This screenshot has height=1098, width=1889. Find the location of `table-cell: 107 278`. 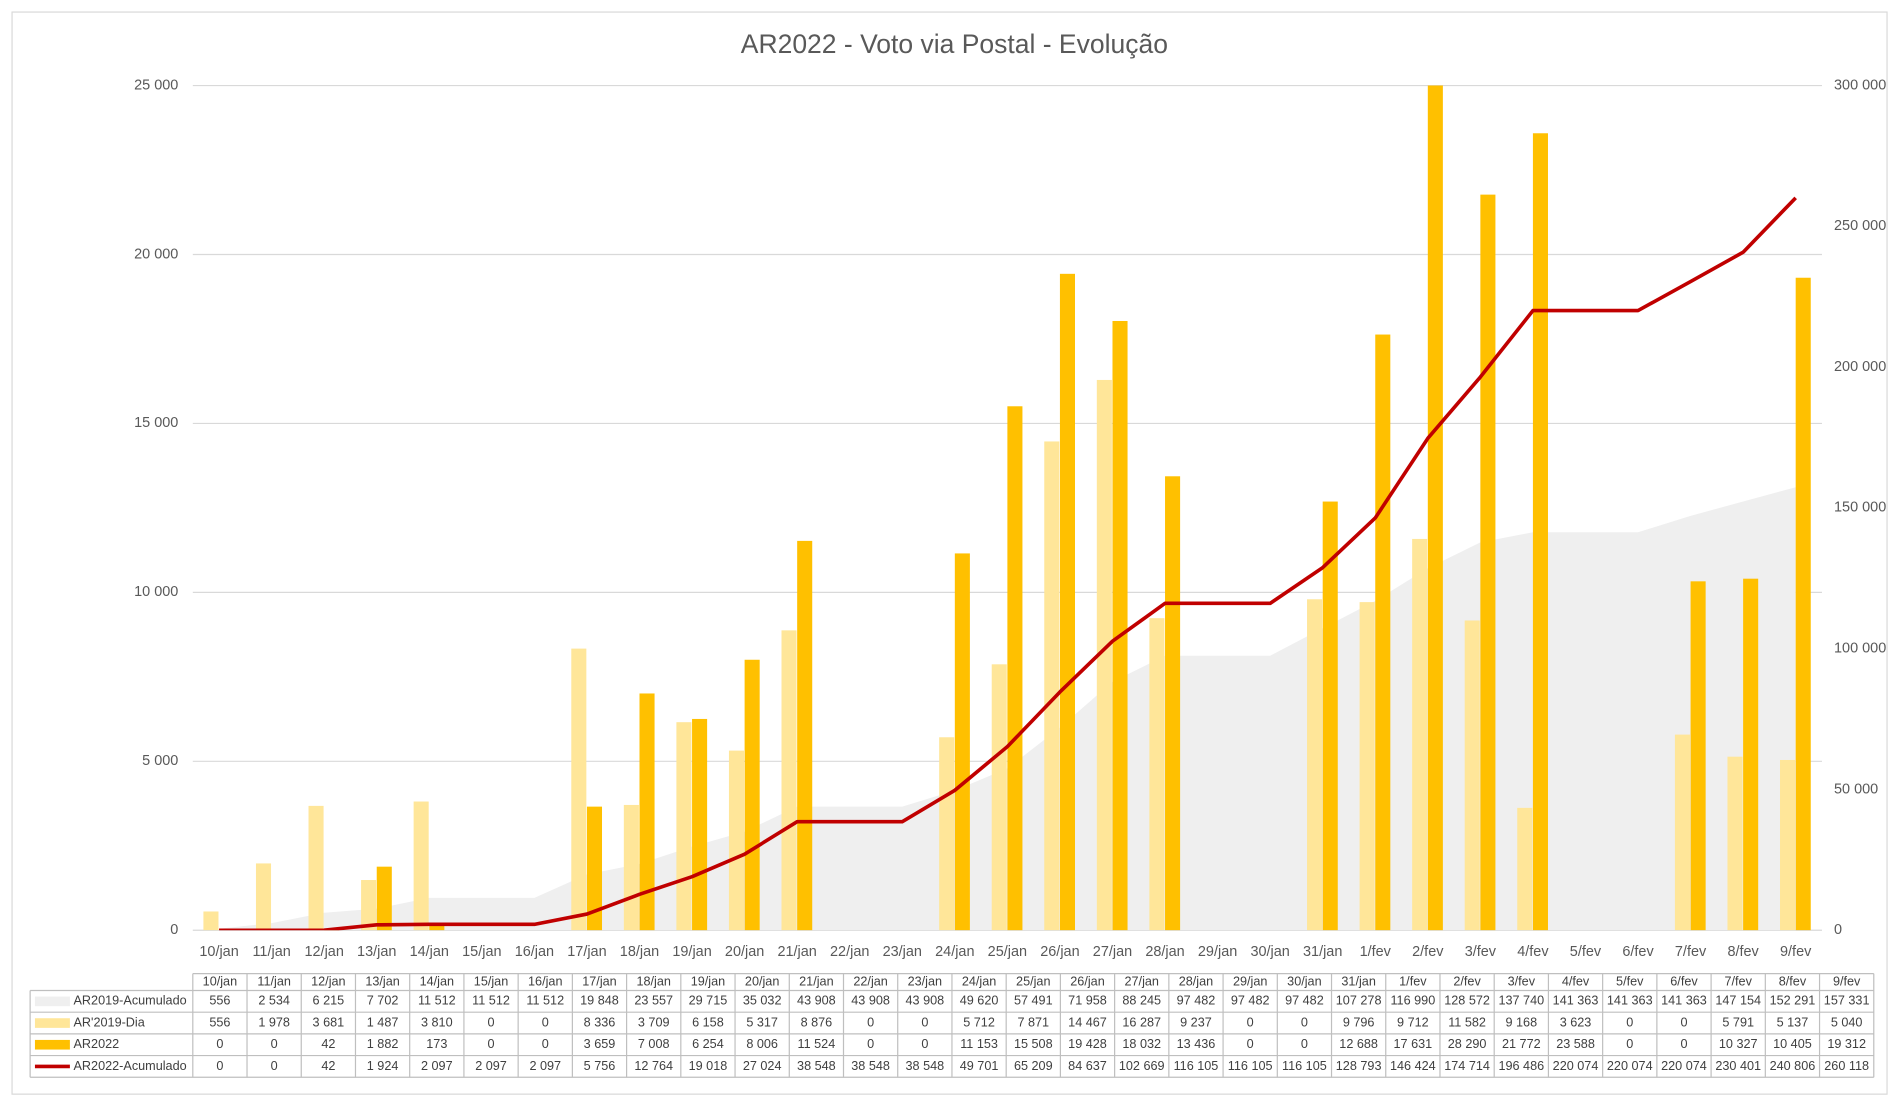

table-cell: 107 278 is located at coordinates (1359, 1001).